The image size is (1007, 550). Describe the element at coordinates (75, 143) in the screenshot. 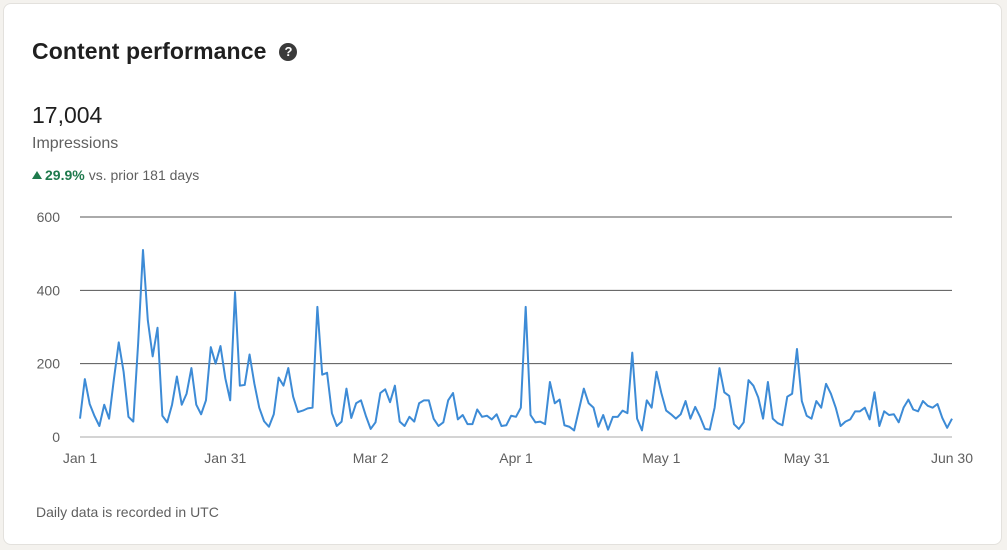

I see `impressions-label: Impressions` at that location.